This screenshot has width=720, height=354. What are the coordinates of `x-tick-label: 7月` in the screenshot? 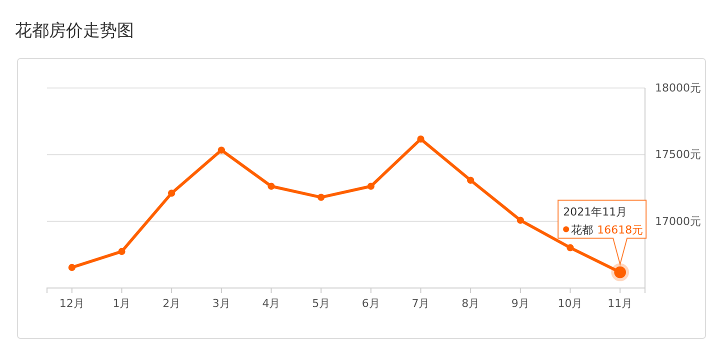 It's located at (421, 303).